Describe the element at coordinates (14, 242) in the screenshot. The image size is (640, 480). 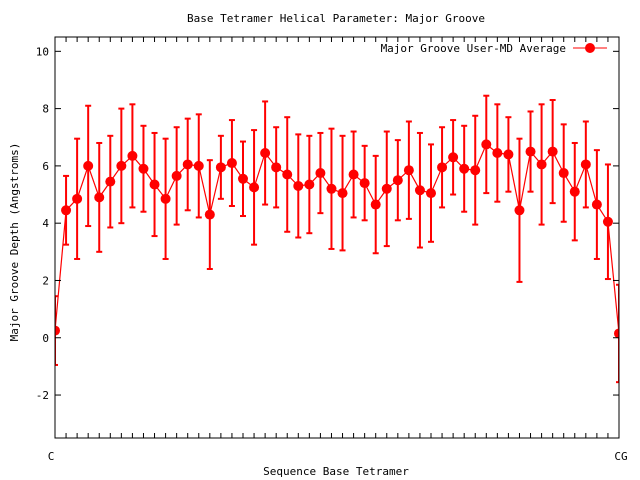
I see `y-axis-label: Major Groove Depth (Angstroms)` at that location.